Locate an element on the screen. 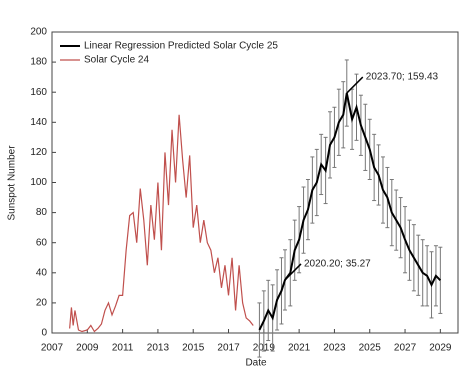 The width and height of the screenshot is (474, 370). x-tick-label: 2023 is located at coordinates (334, 348).